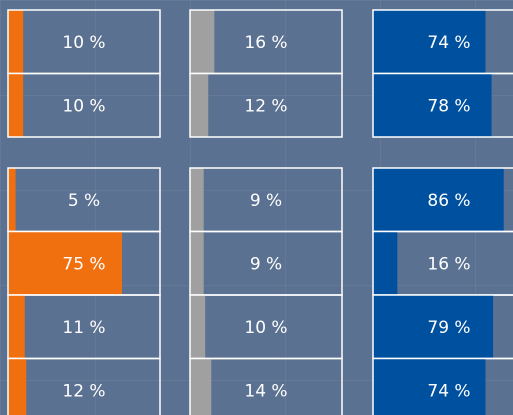  Describe the element at coordinates (448, 328) in the screenshot. I see `progress-label: 79 %` at that location.